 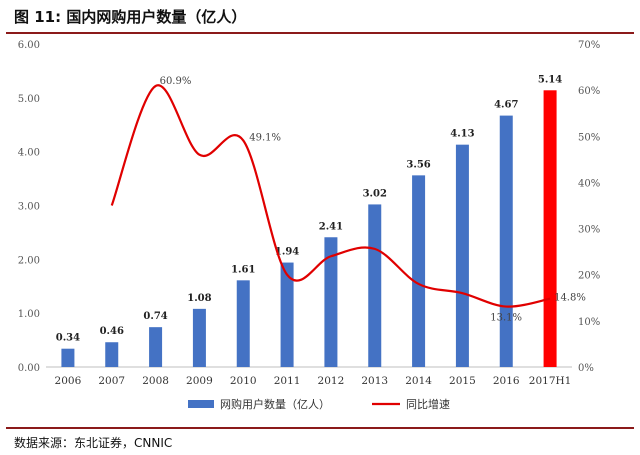 What do you see at coordinates (589, 45) in the screenshot?
I see `y-right-tick-label: 70%` at bounding box center [589, 45].